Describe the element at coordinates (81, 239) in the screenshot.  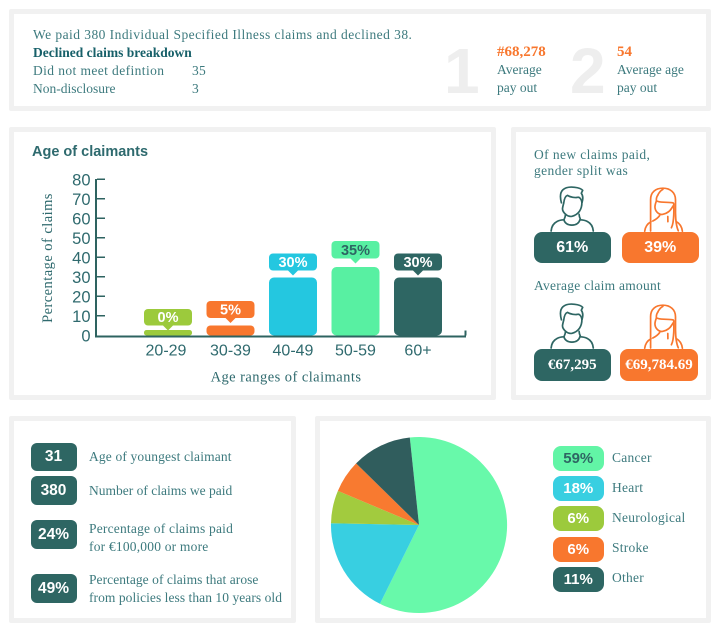
I see `svg-text: 50` at that location.